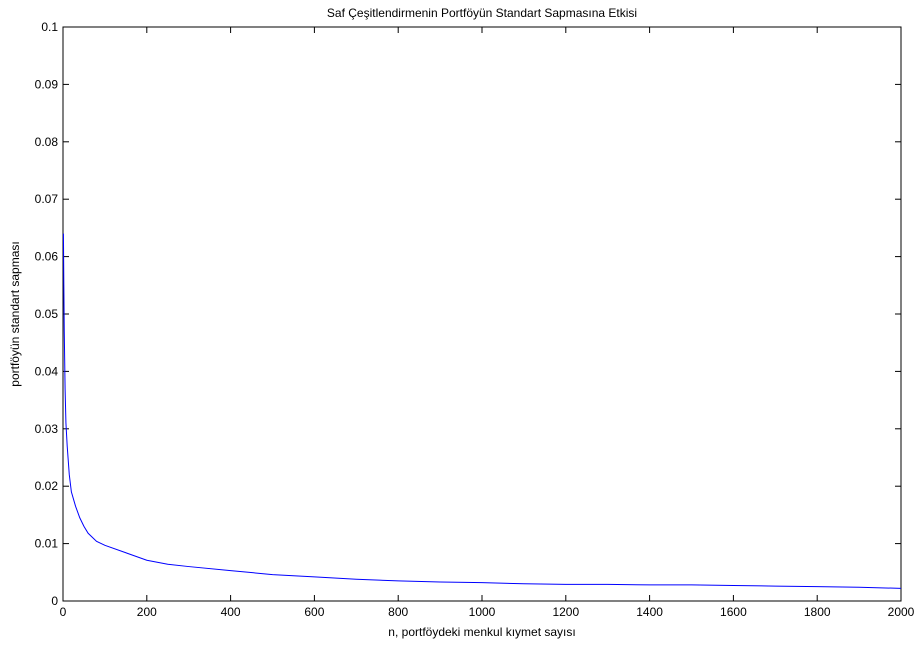  What do you see at coordinates (47, 544) in the screenshot?
I see `y-tick-label: 0.01` at bounding box center [47, 544].